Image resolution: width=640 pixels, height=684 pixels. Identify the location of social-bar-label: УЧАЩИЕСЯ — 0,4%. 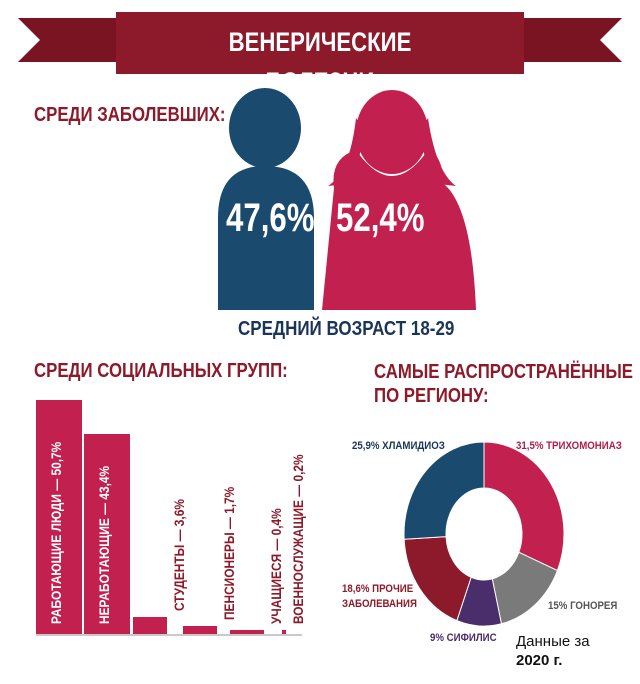
(276, 566).